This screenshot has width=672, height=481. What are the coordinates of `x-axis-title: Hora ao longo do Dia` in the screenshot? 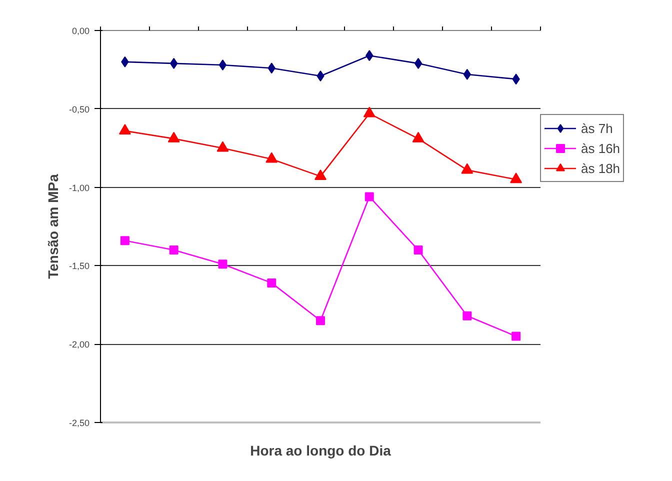 It's located at (321, 450).